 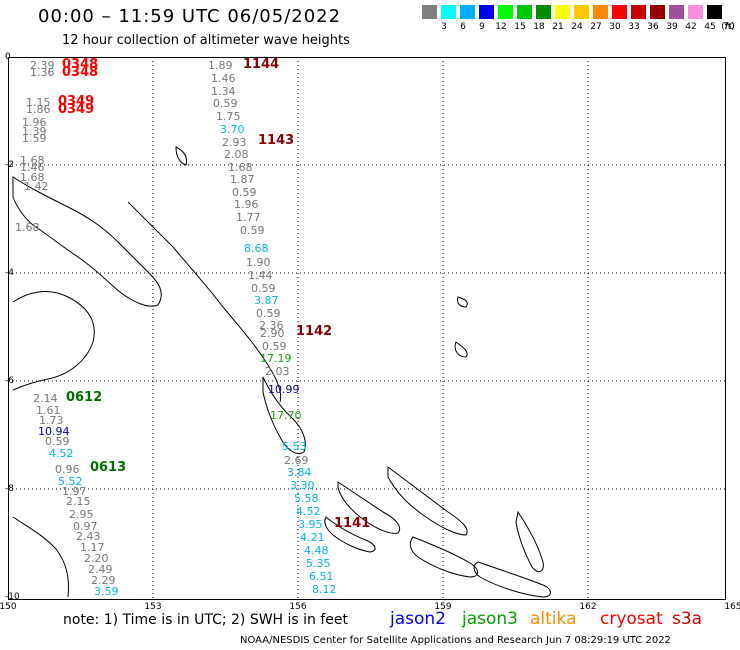 I want to click on pass-number-label: 1141, so click(x=352, y=523).